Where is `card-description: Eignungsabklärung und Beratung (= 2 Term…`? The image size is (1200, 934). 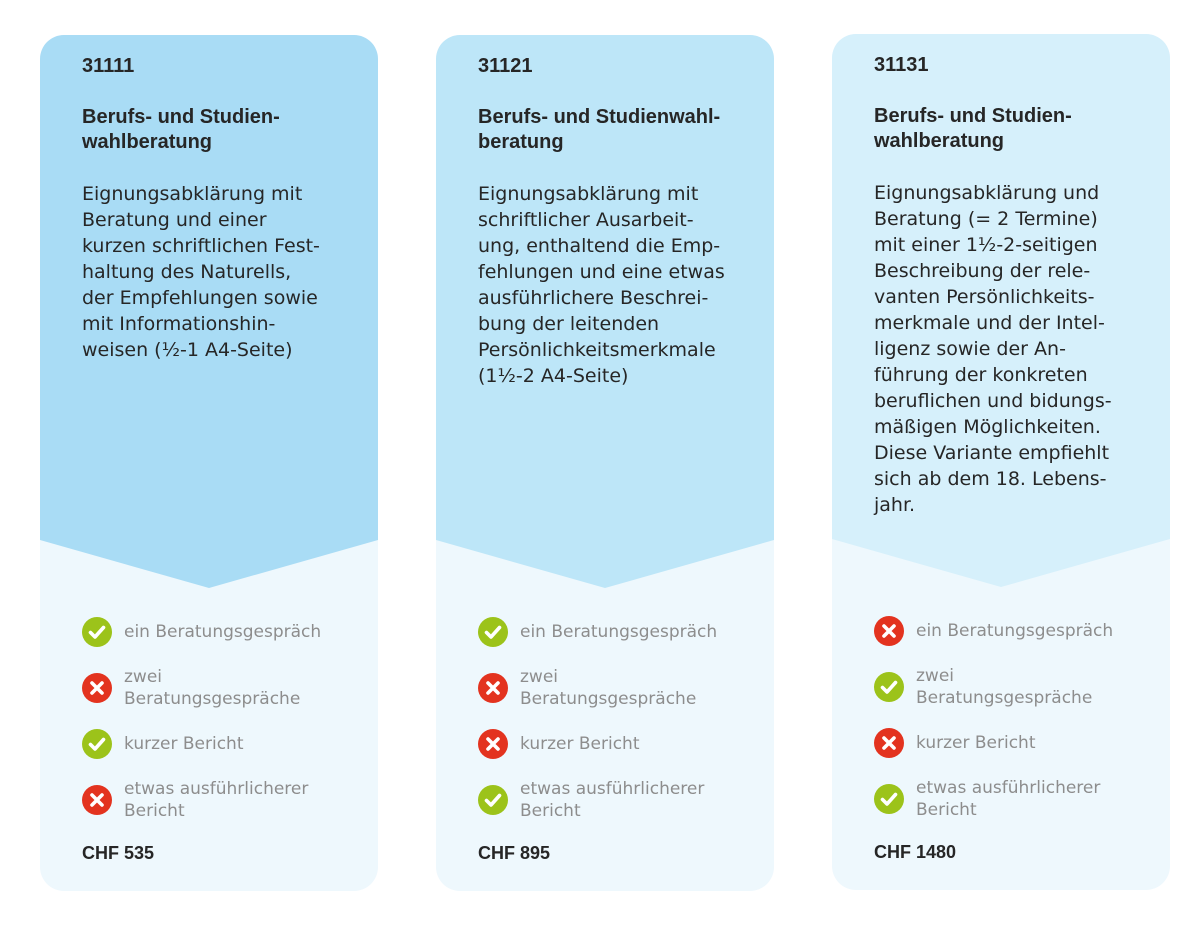 card-description: Eignungsabklärung und Beratung (= 2 Term… is located at coordinates (993, 349).